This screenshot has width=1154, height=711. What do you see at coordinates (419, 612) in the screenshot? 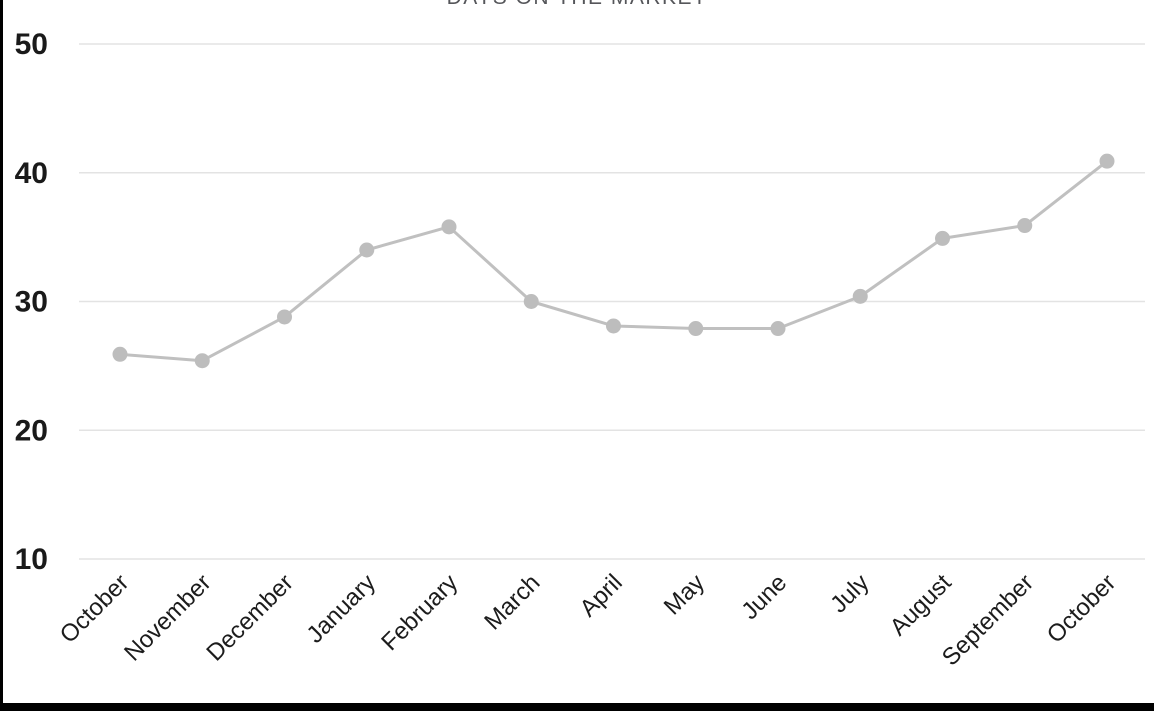
I see `x-axis-label: February` at bounding box center [419, 612].